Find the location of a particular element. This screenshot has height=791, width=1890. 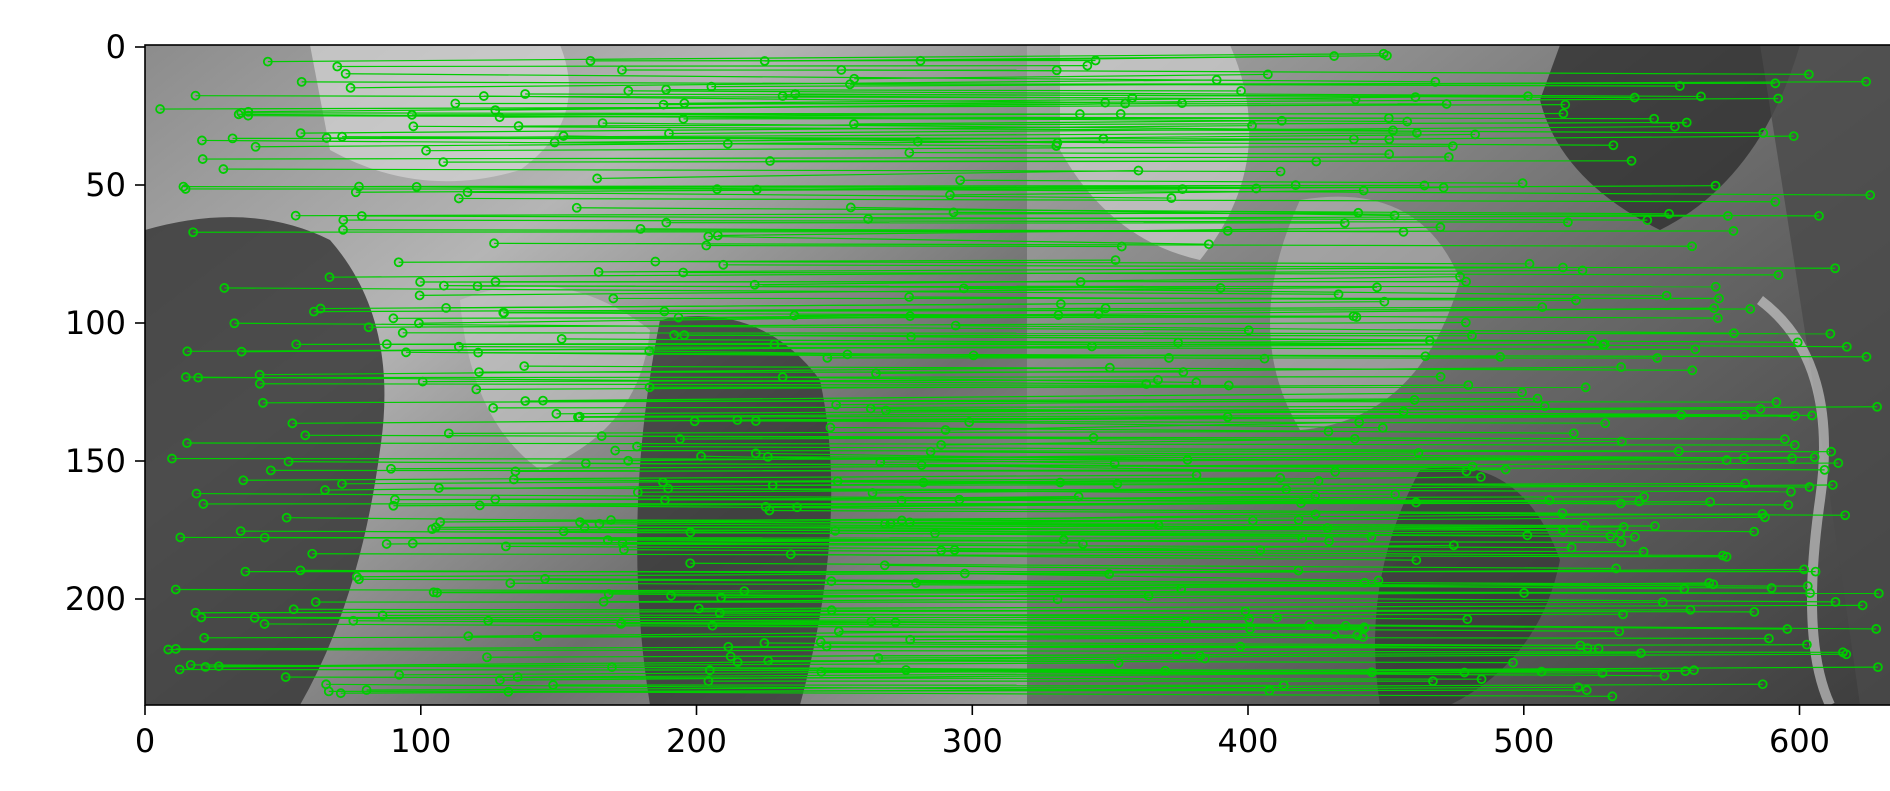

x-tick-label: 300 is located at coordinates (972, 741).